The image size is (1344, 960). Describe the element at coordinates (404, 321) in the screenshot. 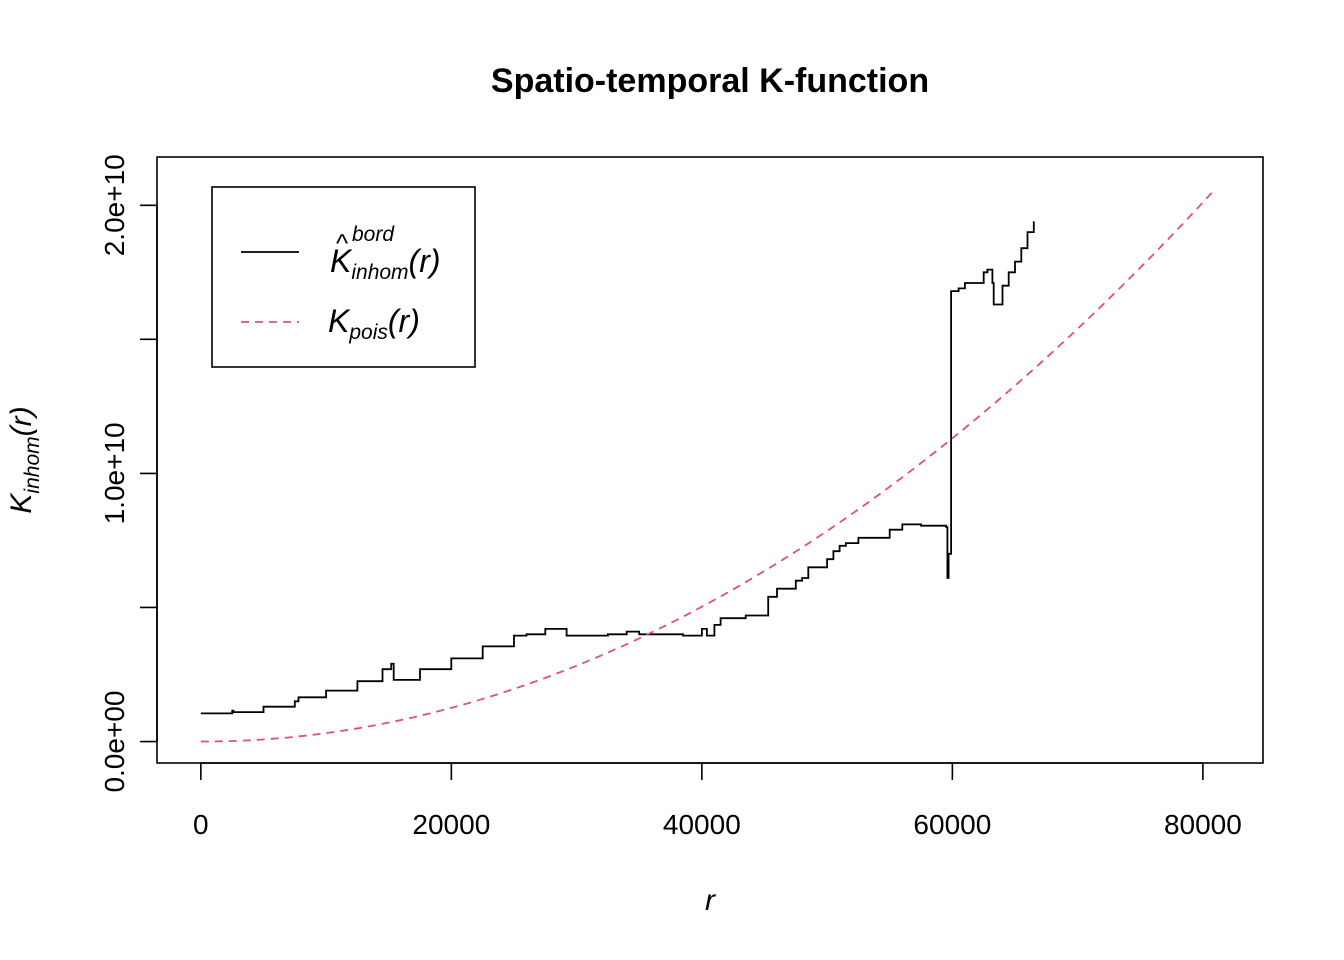

I see `legend-k-pois-arg: (r)` at that location.